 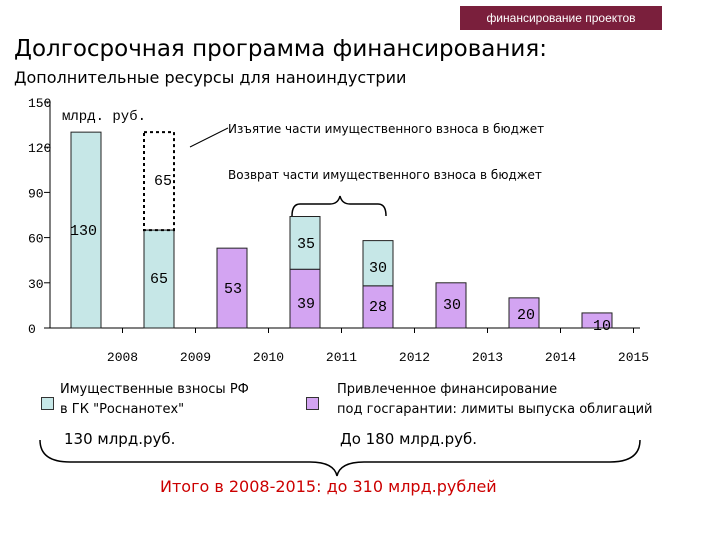 I want to click on x-tick-label: 2013, so click(x=487, y=357).